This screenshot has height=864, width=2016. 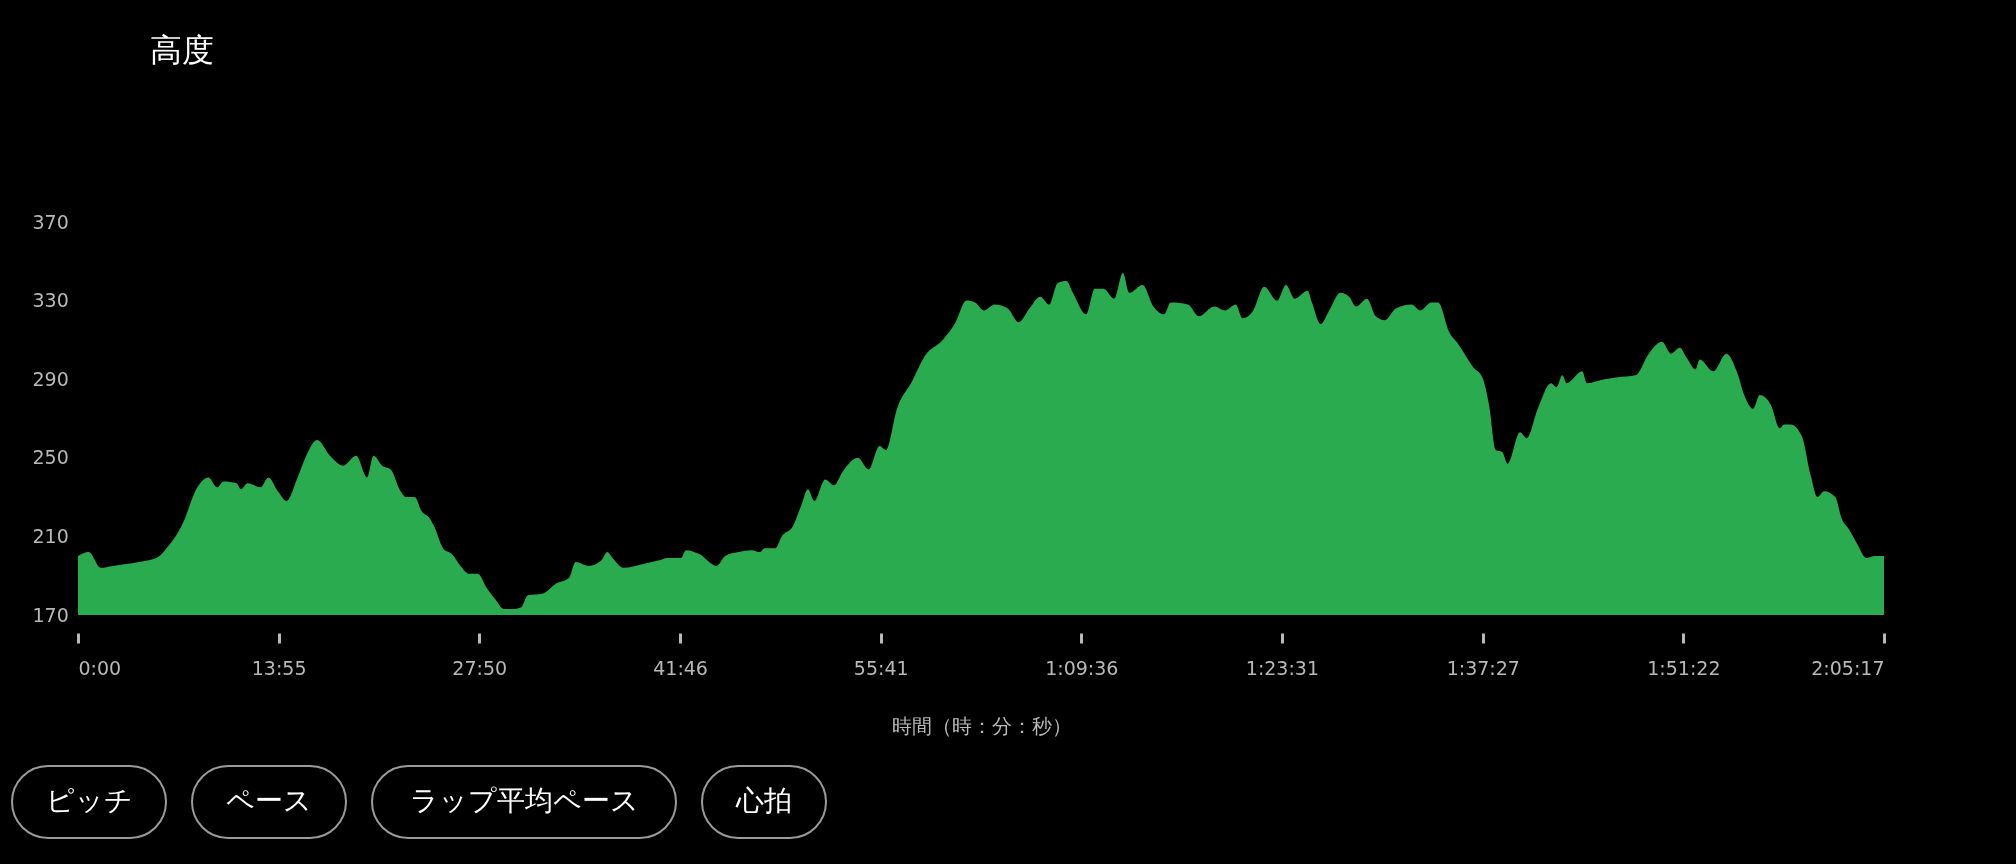 I want to click on text: ピッチ, so click(x=89, y=800).